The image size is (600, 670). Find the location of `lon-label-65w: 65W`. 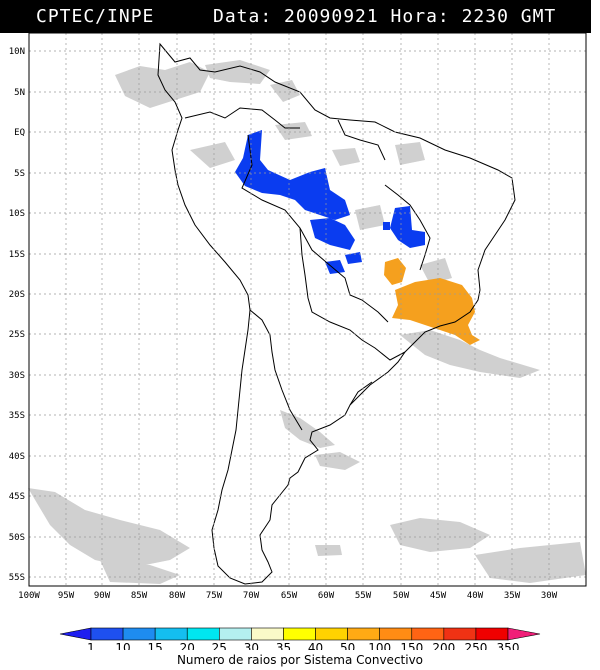

lon-label-65w: 65W is located at coordinates (289, 596).